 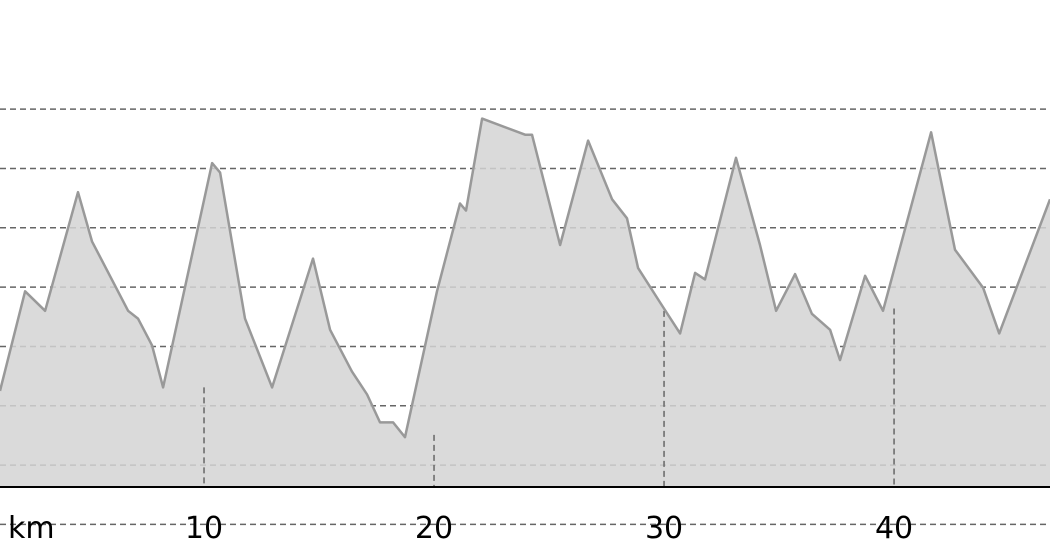 What do you see at coordinates (894, 528) in the screenshot?
I see `x-tick-label: 40` at bounding box center [894, 528].